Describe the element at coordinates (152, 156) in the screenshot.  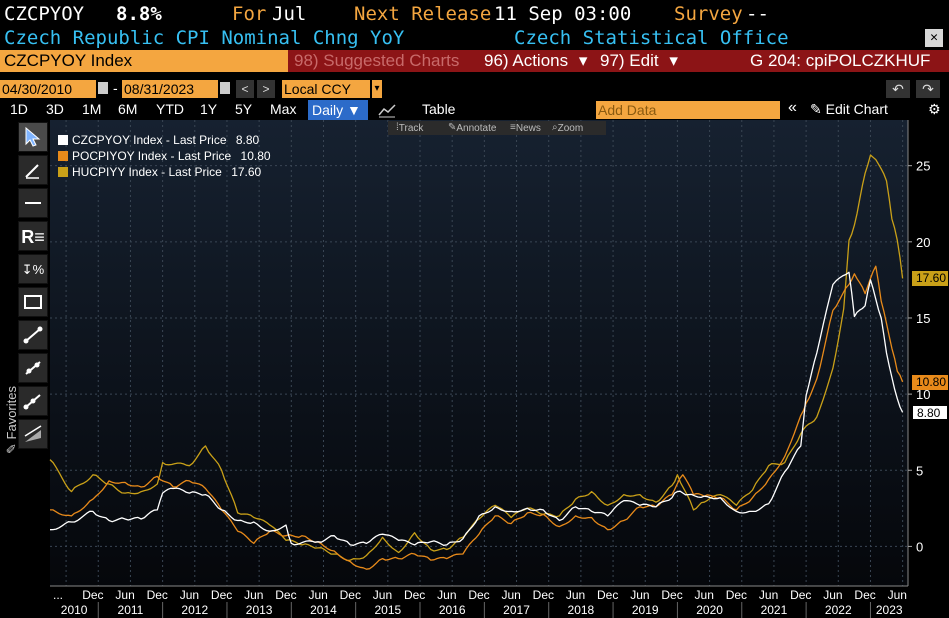
I see `legend-label: POCPIYOY Index - Last Price` at that location.